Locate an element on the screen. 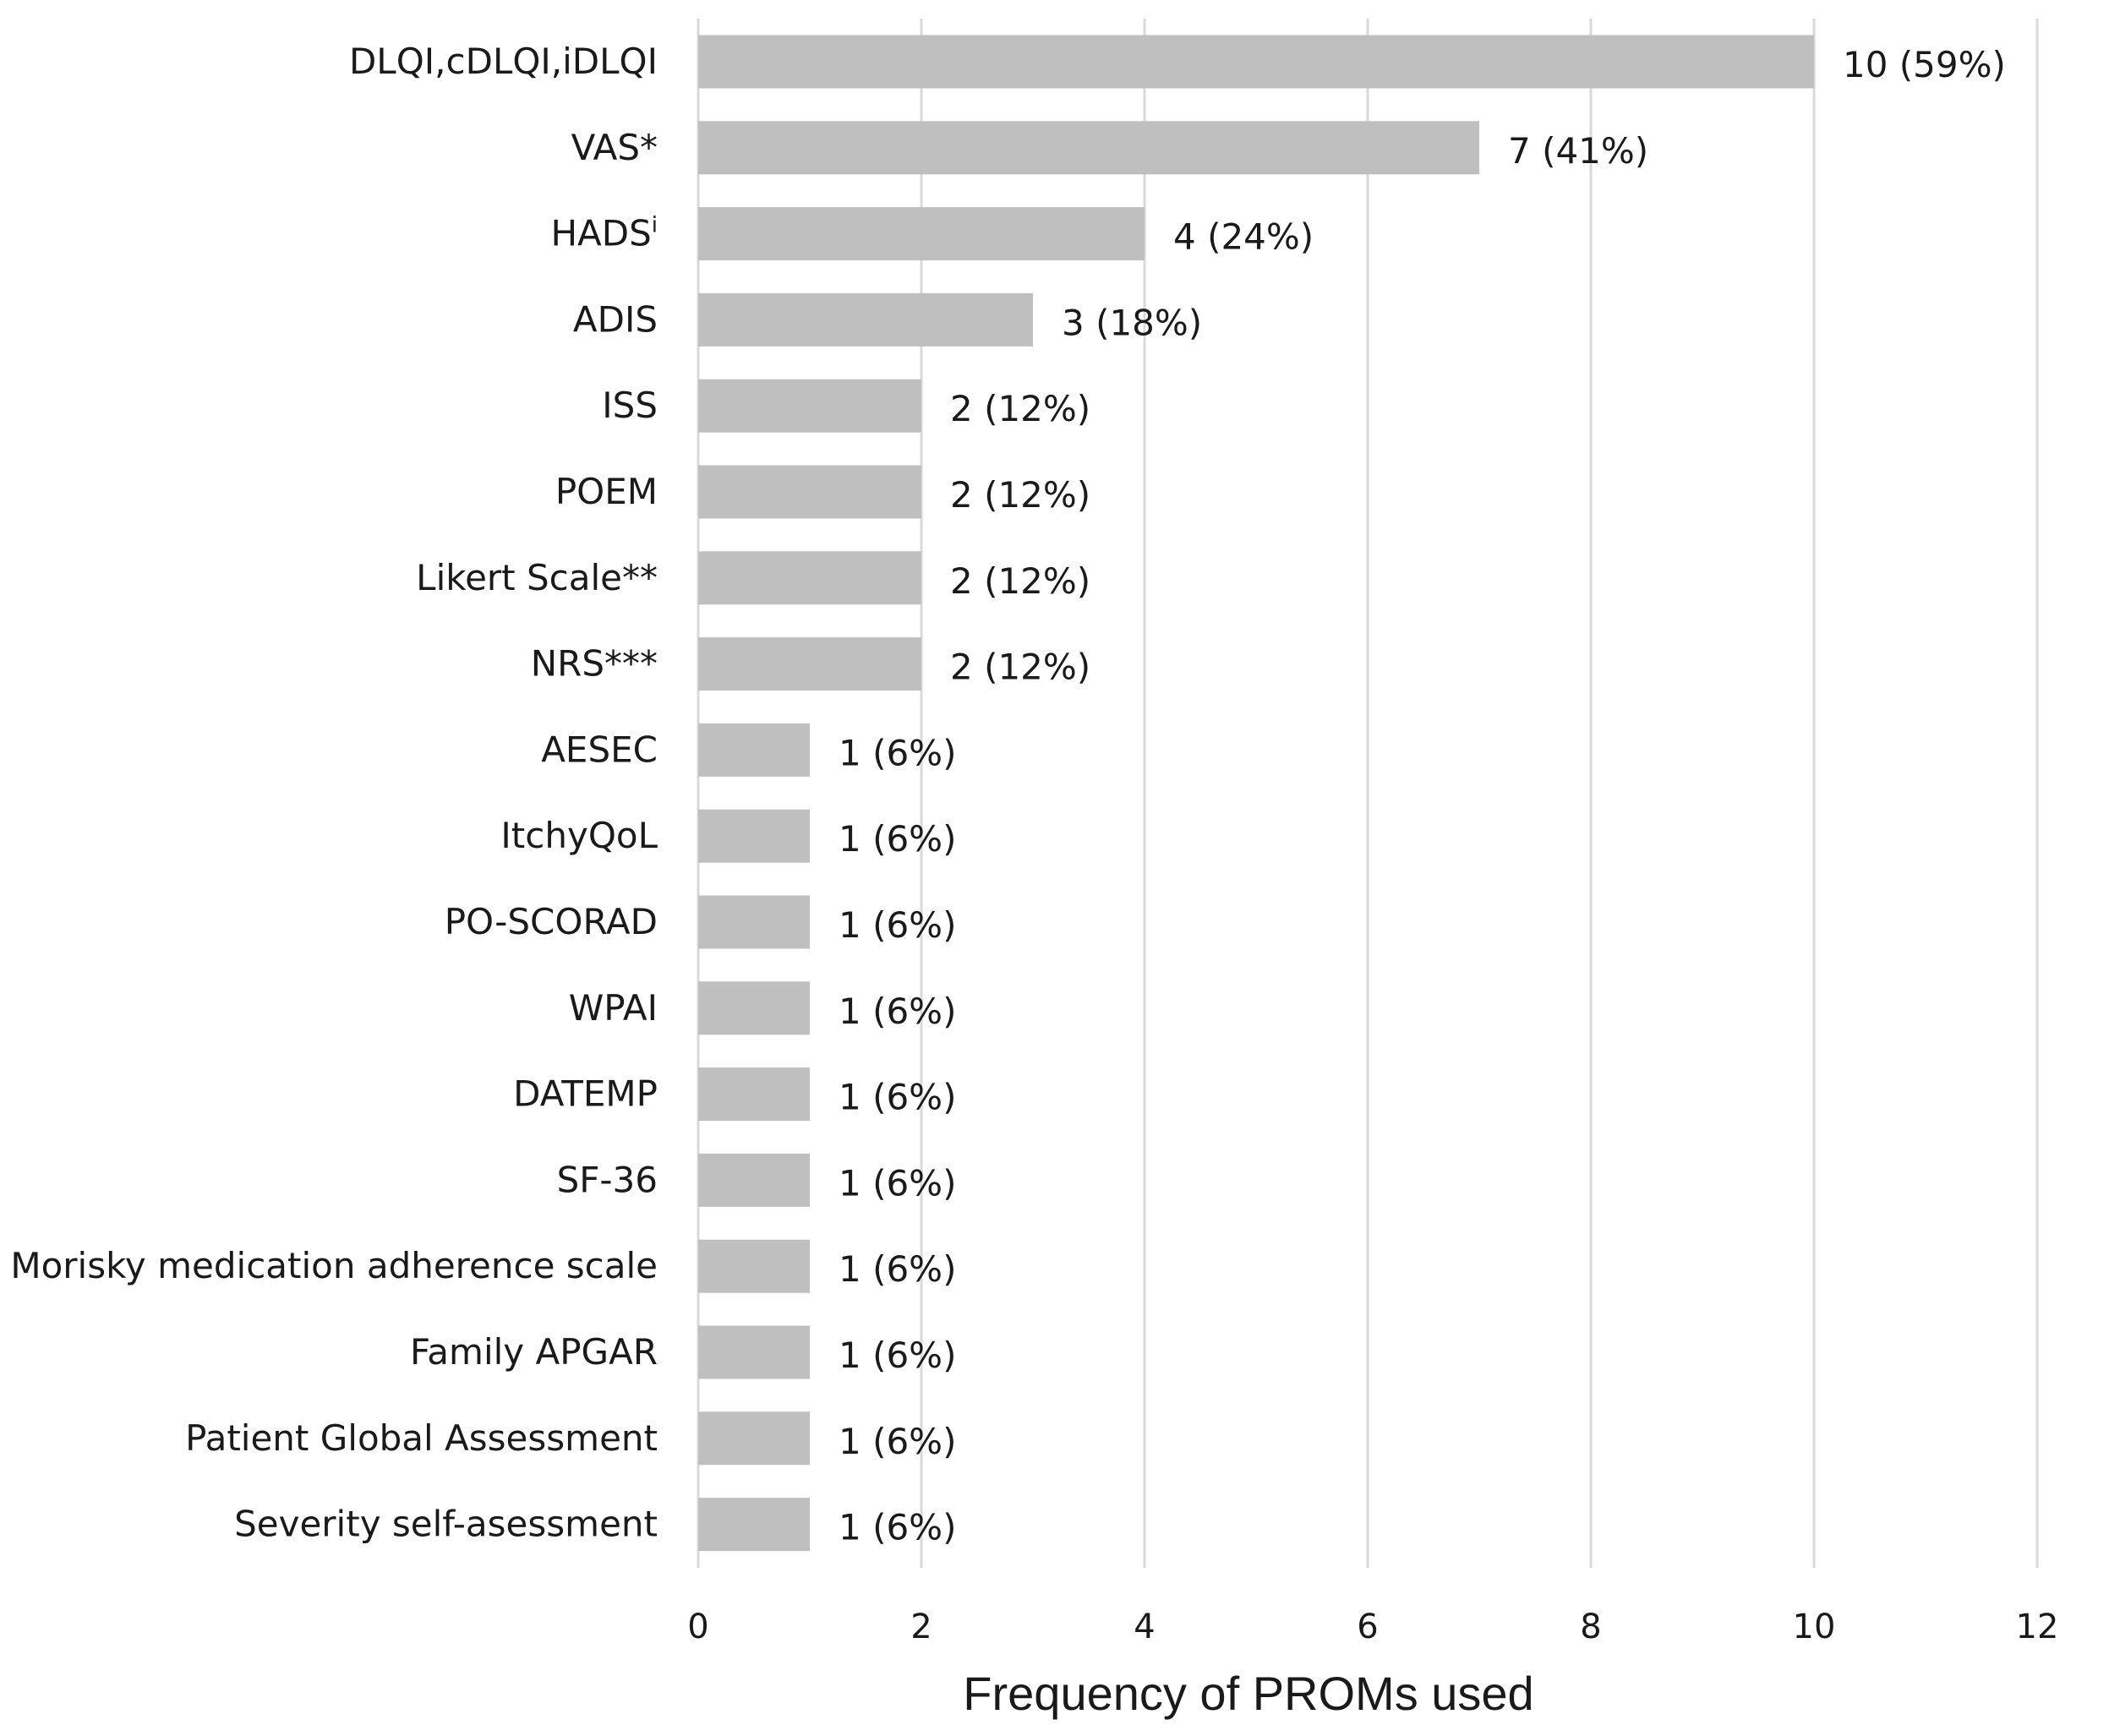 This screenshot has height=1736, width=2120. category-label-text: HADS is located at coordinates (601, 233).